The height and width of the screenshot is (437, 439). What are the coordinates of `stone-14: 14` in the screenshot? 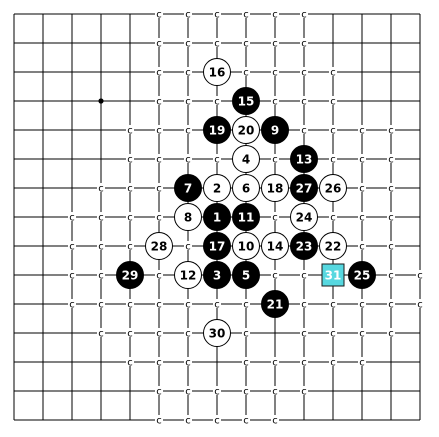 It's located at (275, 246).